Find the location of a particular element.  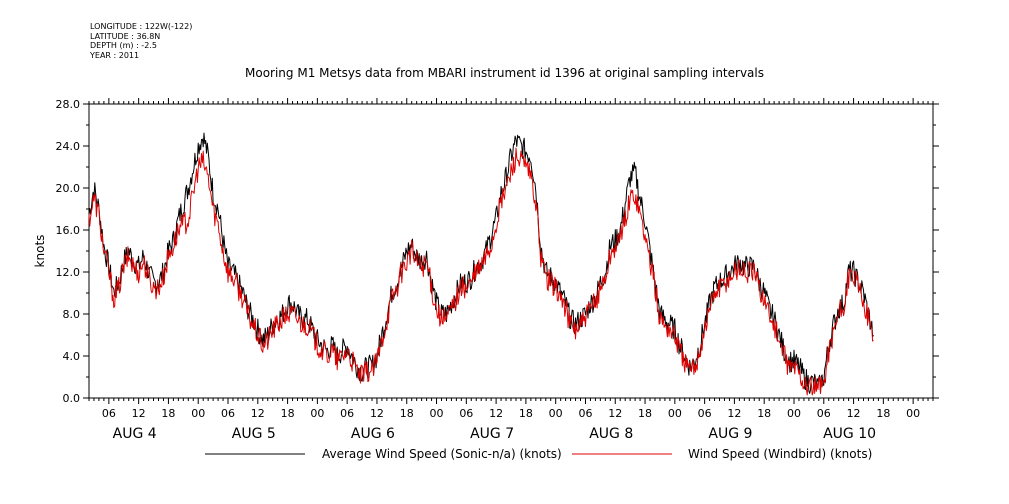

y-tick-label: 20.0 is located at coordinates (68, 188).